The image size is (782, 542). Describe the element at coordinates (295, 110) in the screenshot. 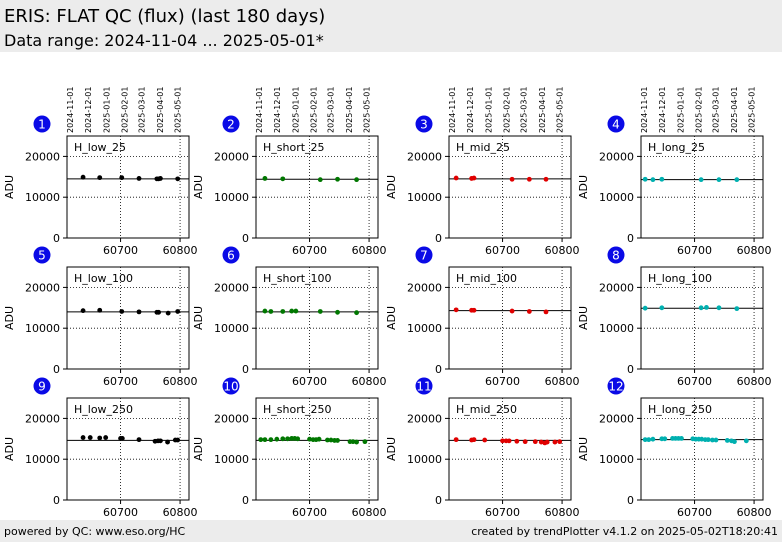

I see `date-tick-label: 2025-01-01` at that location.